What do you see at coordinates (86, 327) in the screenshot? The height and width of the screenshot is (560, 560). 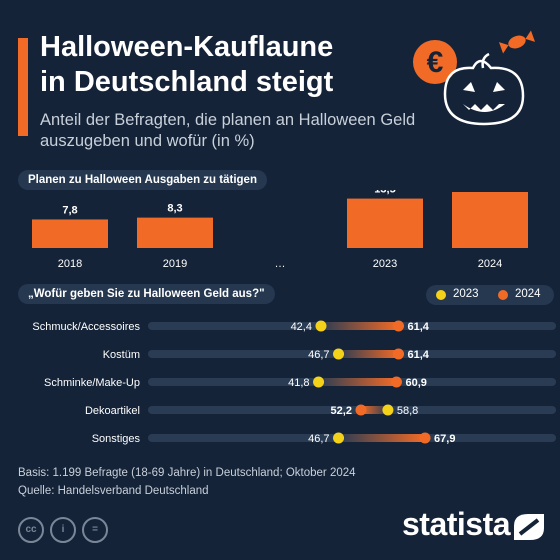 I see `category-label: Schmuck/Accessoires` at bounding box center [86, 327].